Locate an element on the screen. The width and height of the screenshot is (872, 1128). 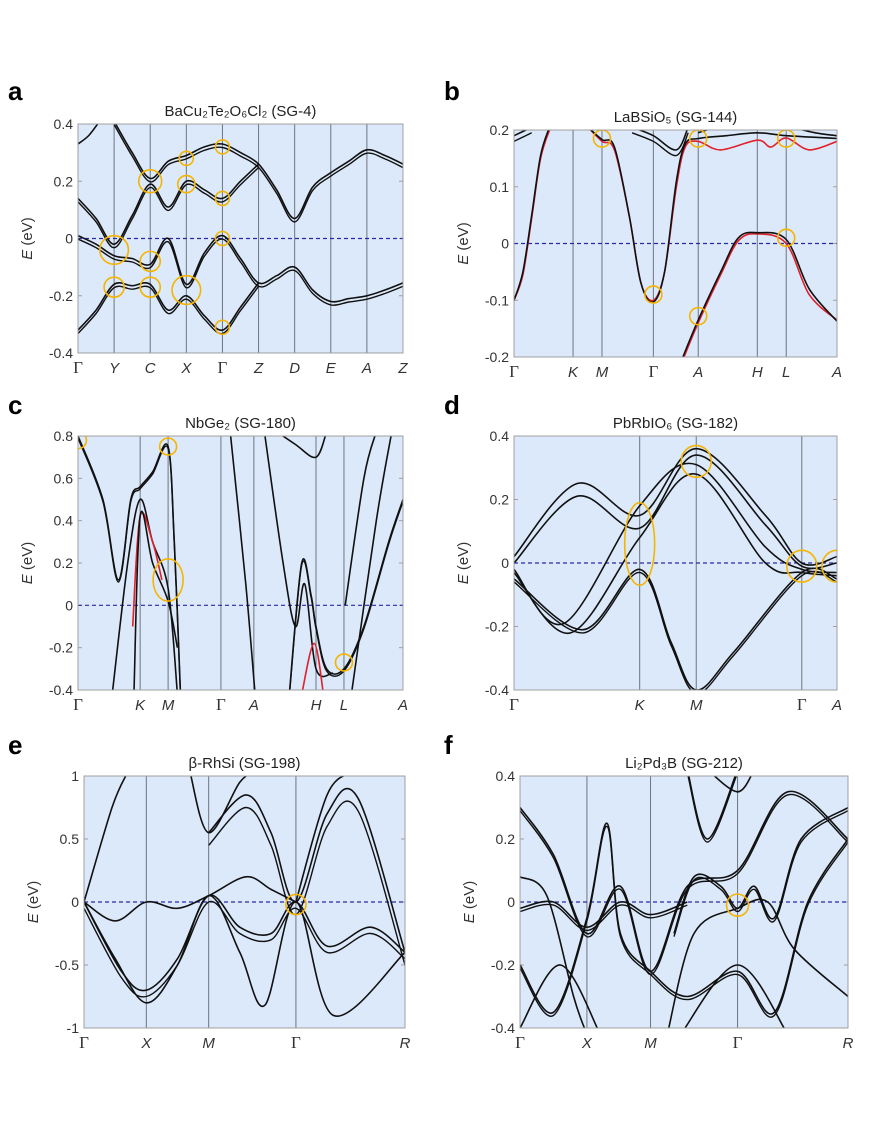
chart-title: β-RhSi (SG-198) is located at coordinates (245, 763).